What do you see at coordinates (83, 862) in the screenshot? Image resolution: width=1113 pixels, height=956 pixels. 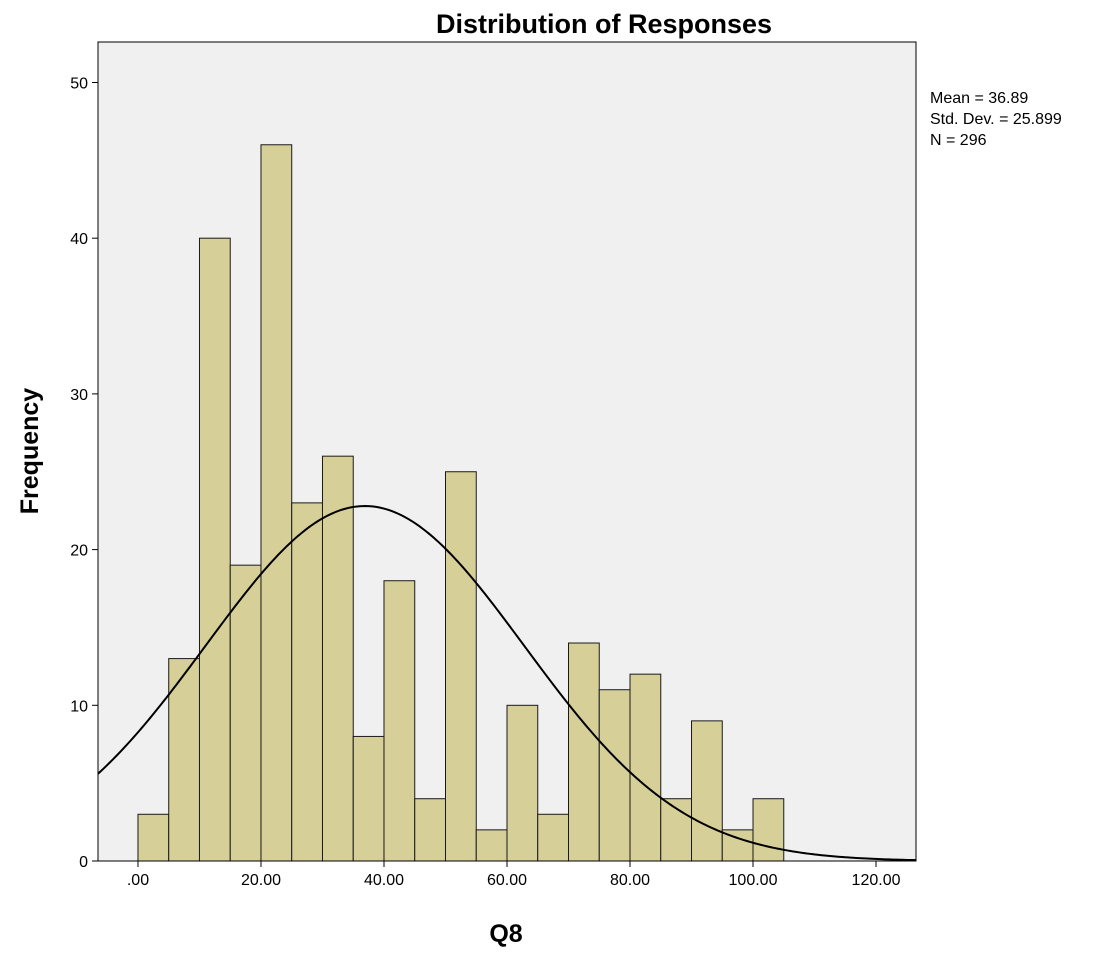 I see `y-tick-label-0: 0` at bounding box center [83, 862].